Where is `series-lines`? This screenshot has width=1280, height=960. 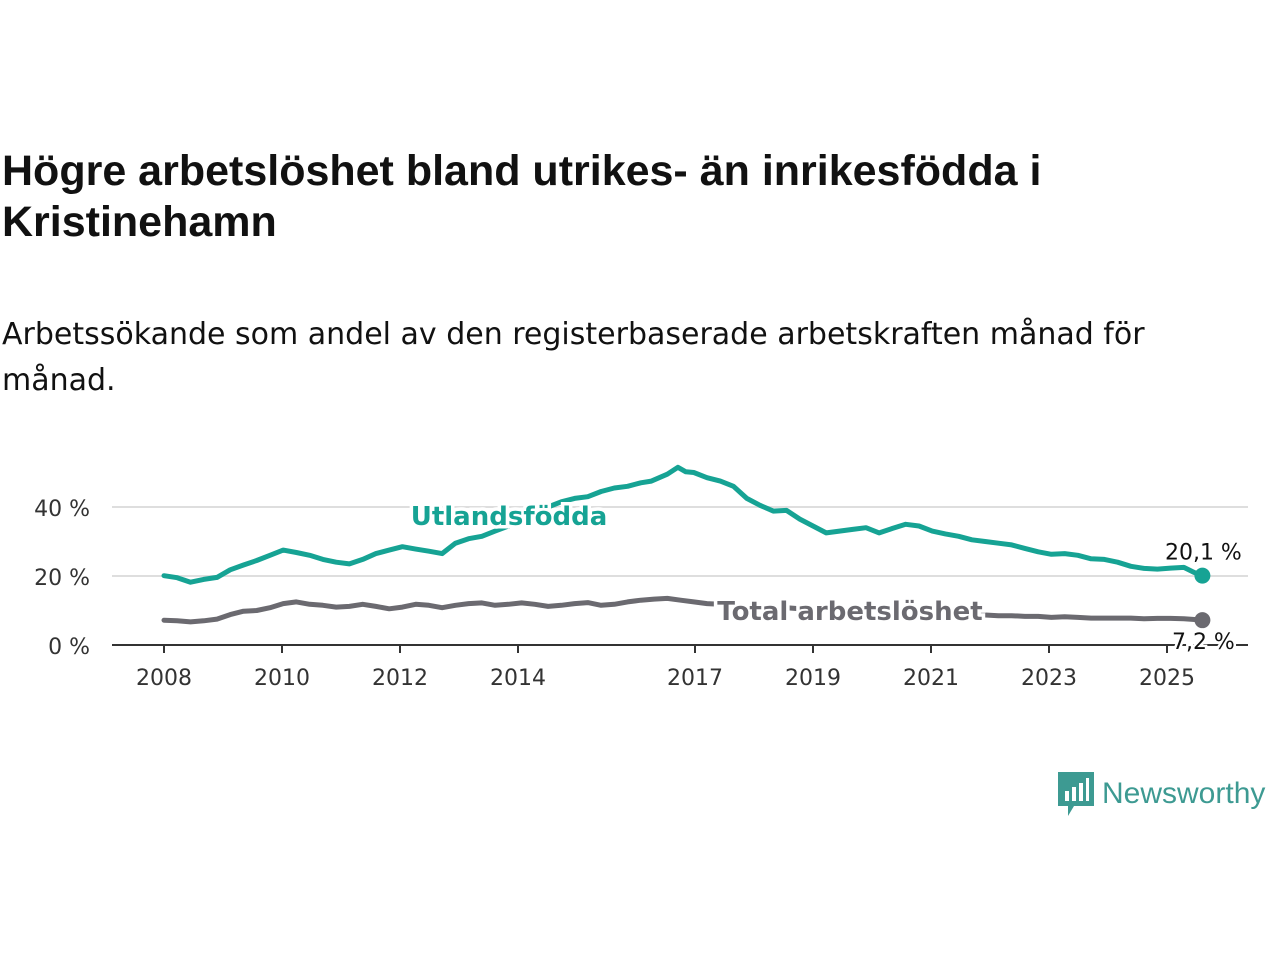
series-lines is located at coordinates (686, 546).